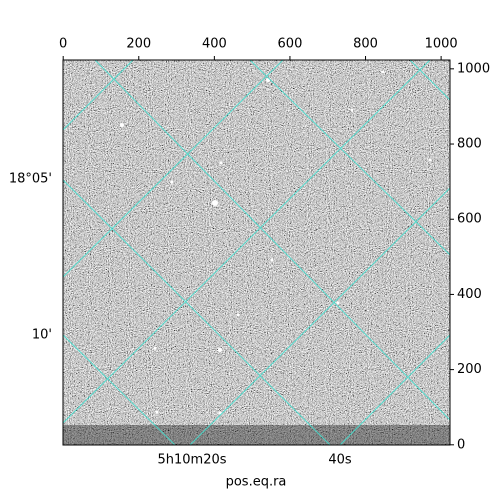  What do you see at coordinates (469, 369) in the screenshot?
I see `y-tick-label: 200` at bounding box center [469, 369].